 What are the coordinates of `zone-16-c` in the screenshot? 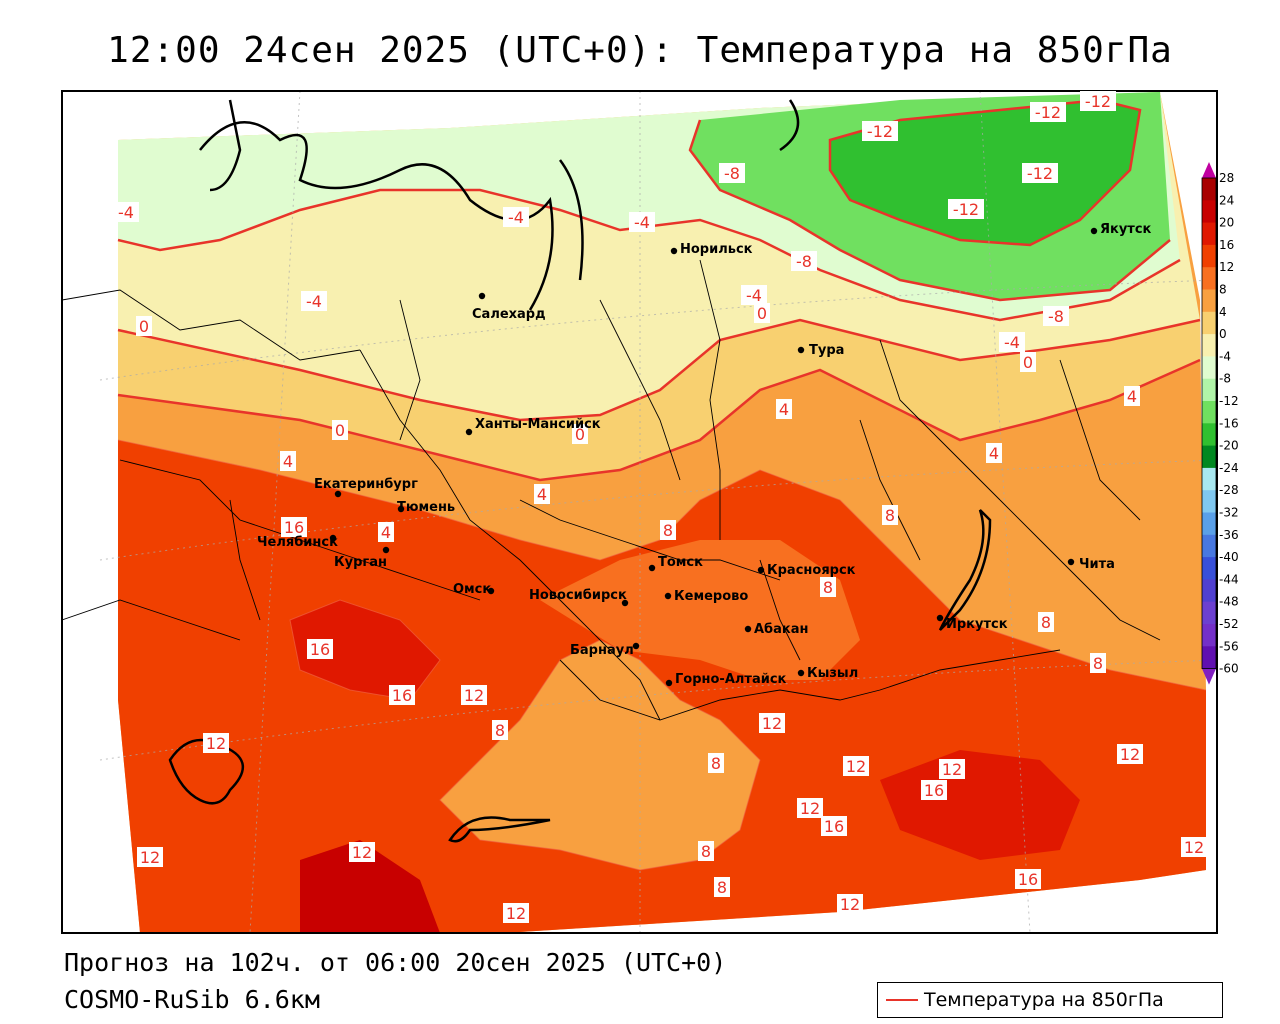 It's located at (370, 886).